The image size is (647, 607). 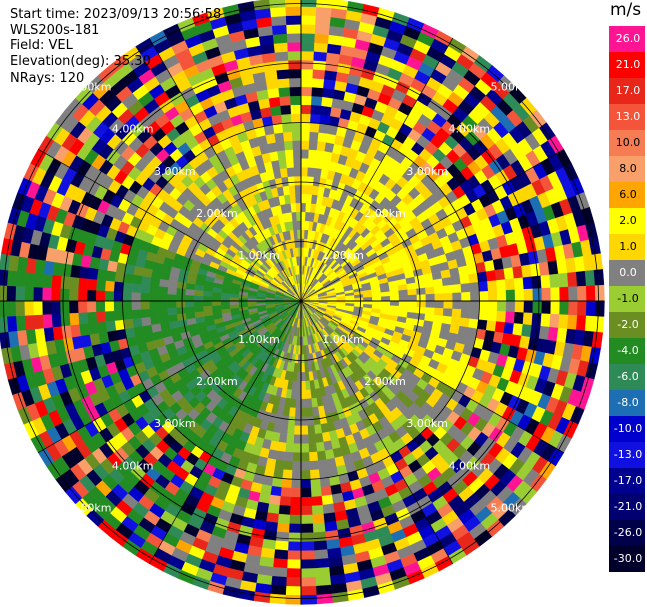 What do you see at coordinates (259, 339) in the screenshot?
I see `range-ring-label: 1.00km` at bounding box center [259, 339].